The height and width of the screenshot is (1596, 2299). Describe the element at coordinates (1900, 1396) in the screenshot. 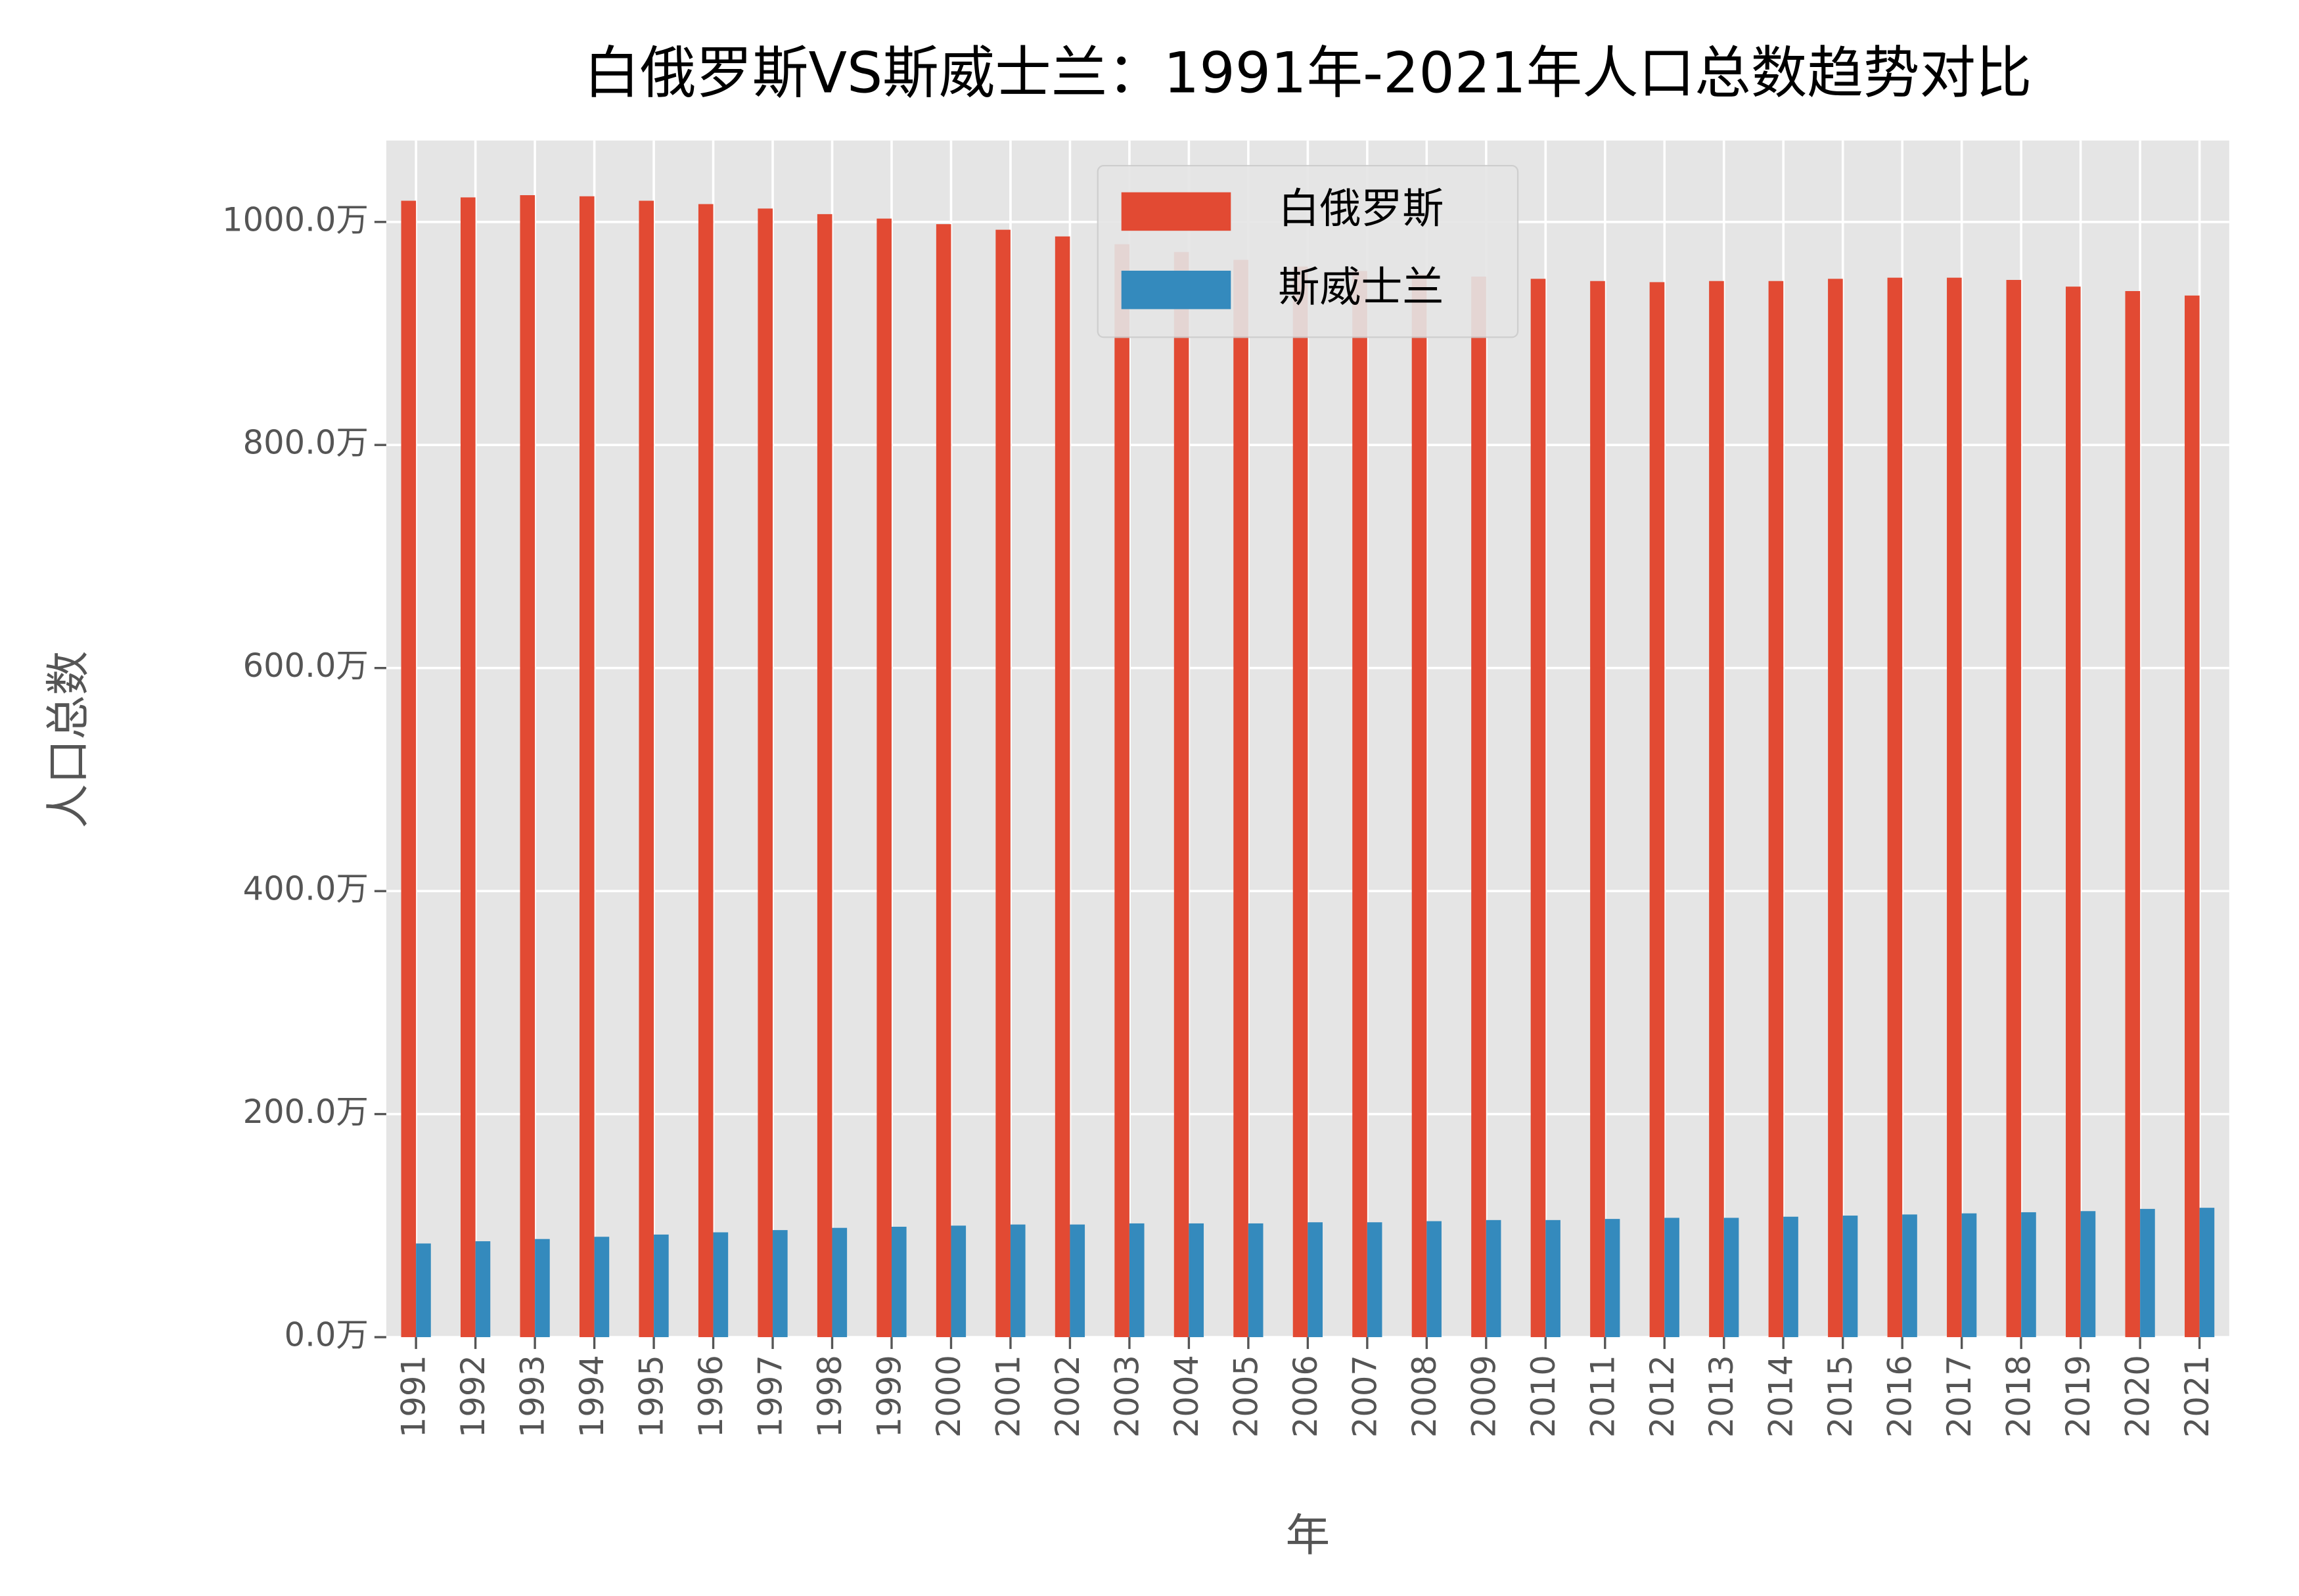

I see `x-tick-label: 2016` at that location.